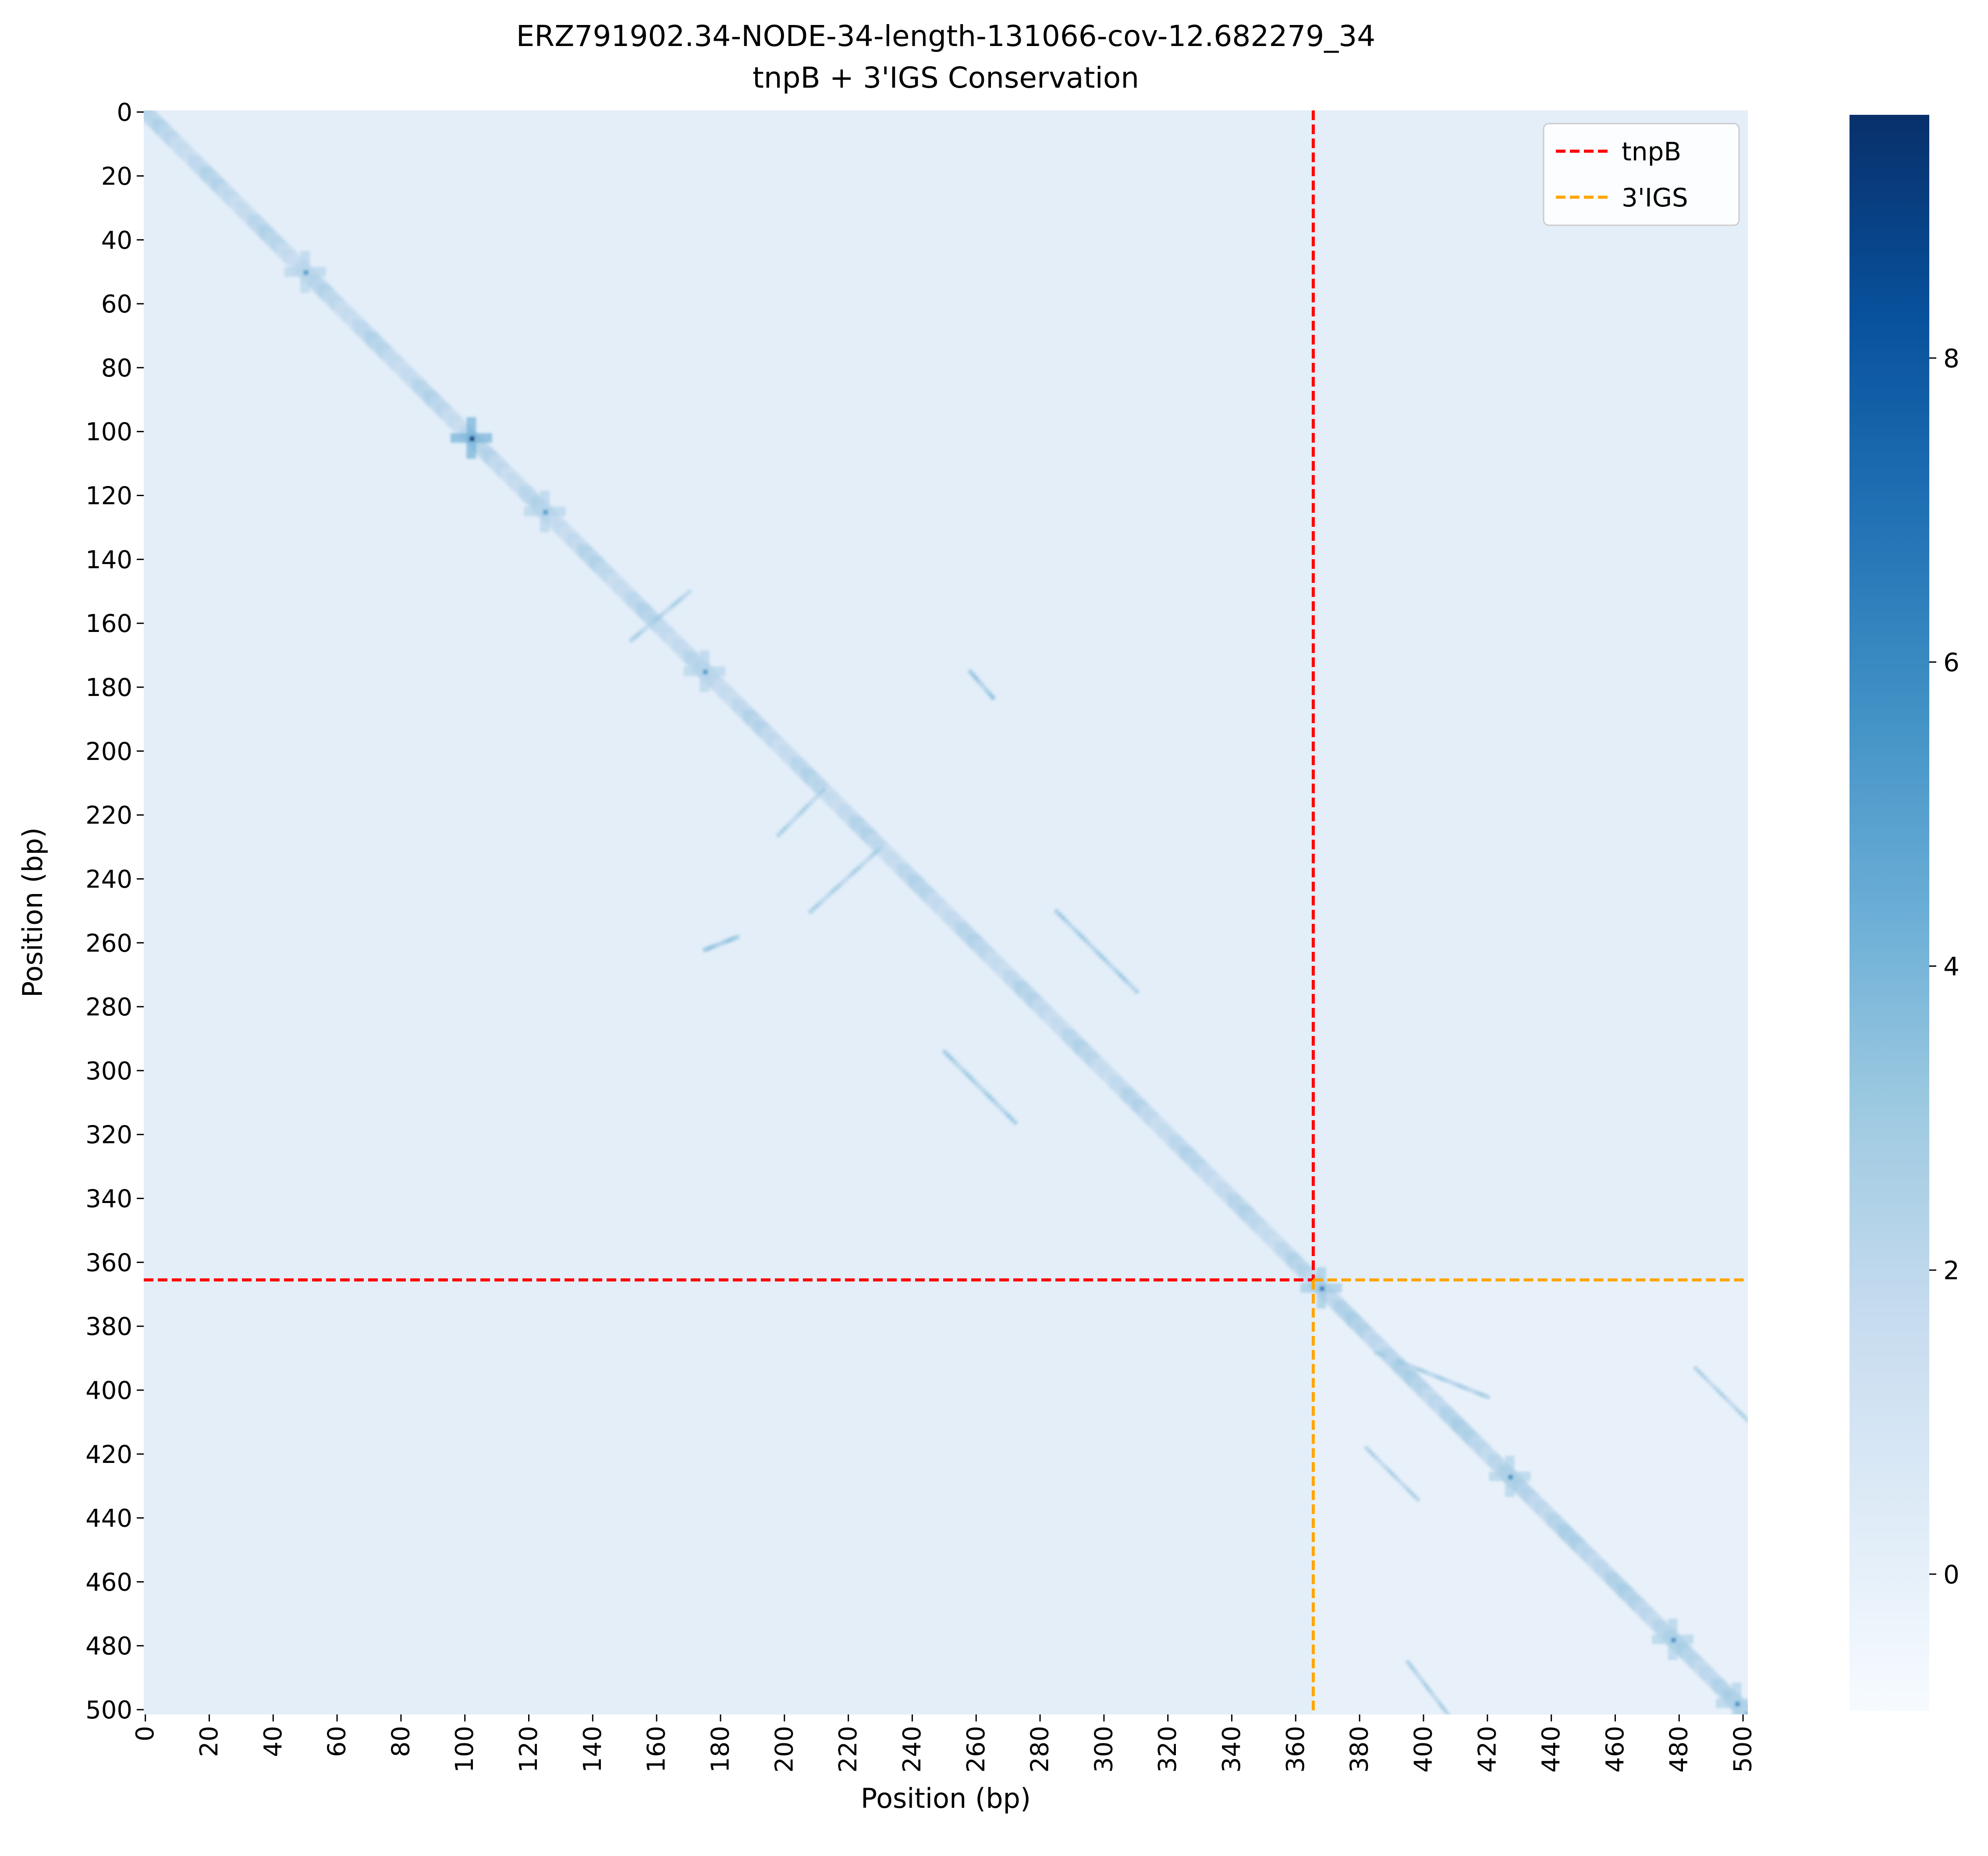 The height and width of the screenshot is (1856, 1988). I want to click on y-tick-label: 300, so click(108, 1072).